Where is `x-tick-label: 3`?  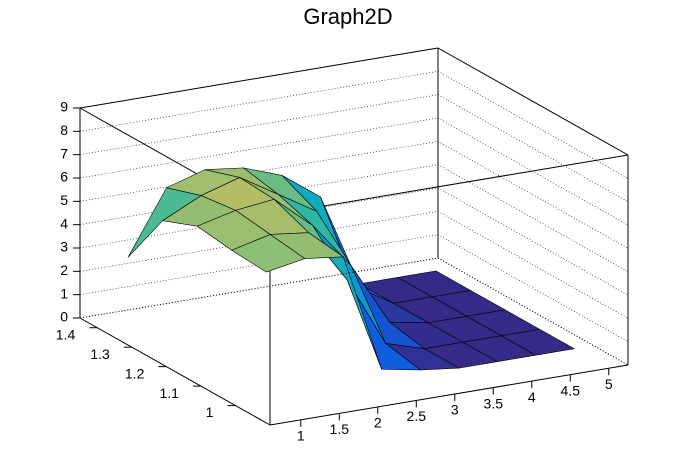
x-tick-label: 3 is located at coordinates (455, 410).